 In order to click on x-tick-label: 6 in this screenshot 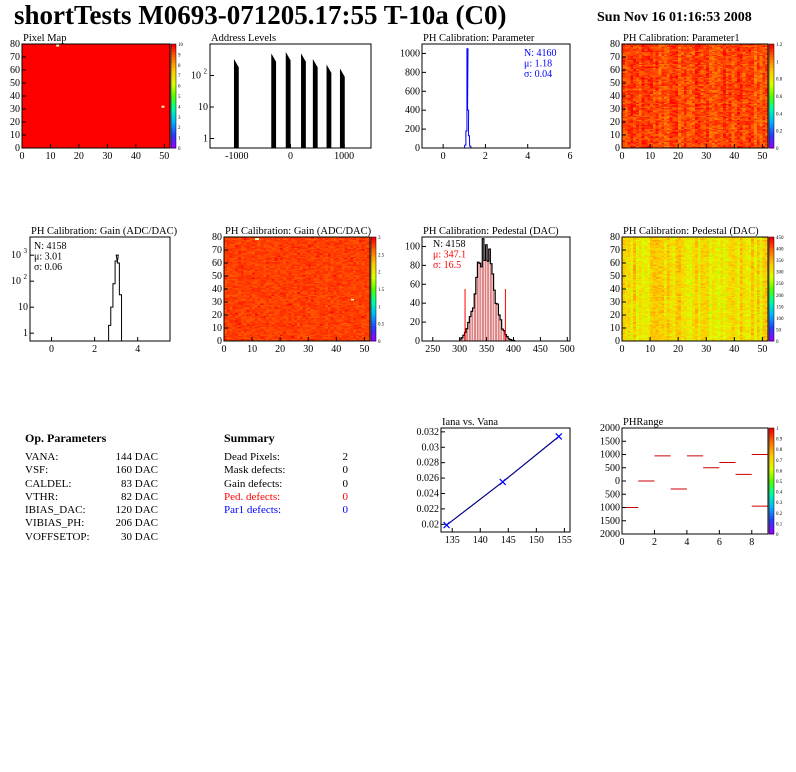, I will do `click(570, 156)`.